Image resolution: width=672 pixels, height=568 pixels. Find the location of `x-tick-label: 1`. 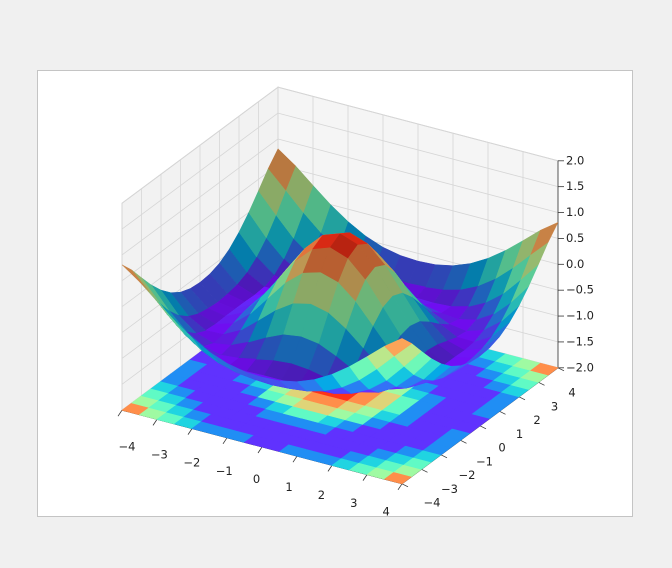

x-tick-label: 1 is located at coordinates (288, 487).